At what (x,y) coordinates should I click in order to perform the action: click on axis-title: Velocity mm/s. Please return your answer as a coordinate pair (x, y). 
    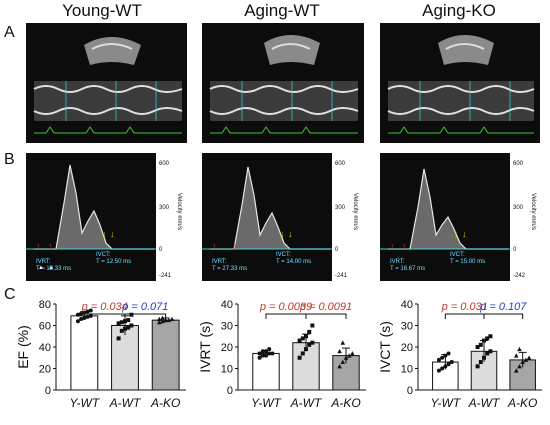
    Looking at the image, I should click on (533, 211).